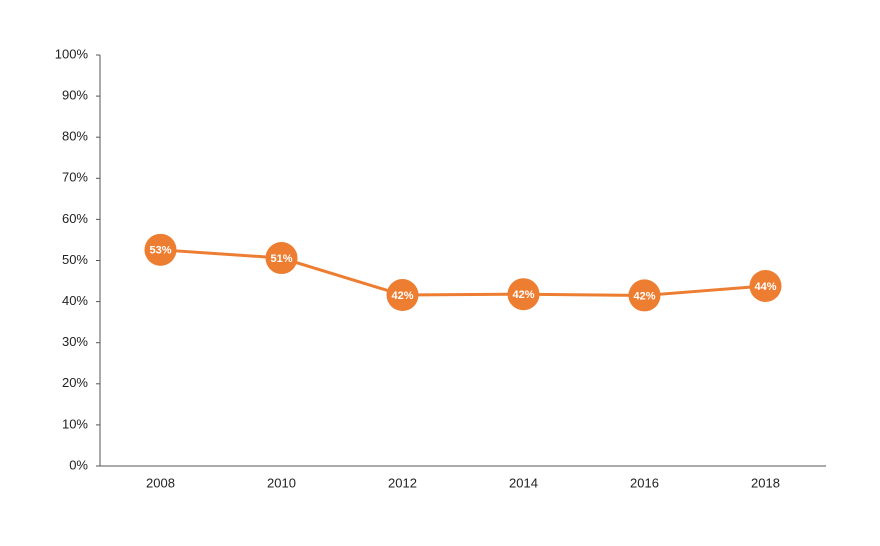  What do you see at coordinates (75, 177) in the screenshot?
I see `y-tick-label: 70%` at bounding box center [75, 177].